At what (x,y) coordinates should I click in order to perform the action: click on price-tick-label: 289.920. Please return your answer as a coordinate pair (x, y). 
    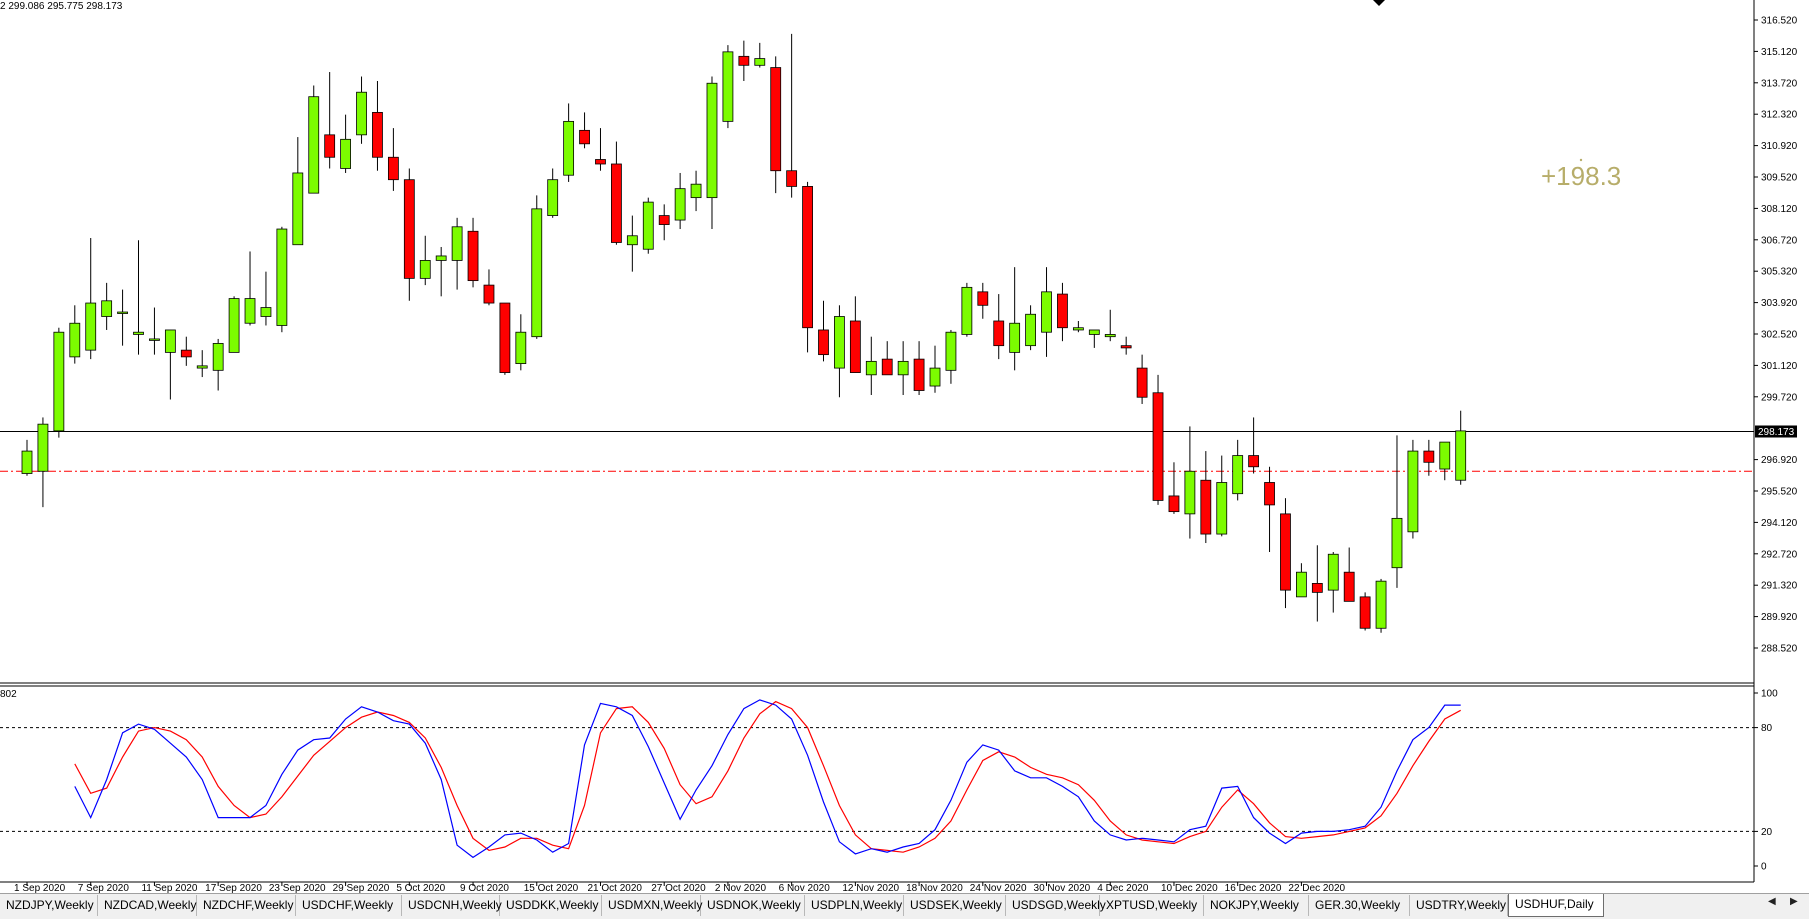
    Looking at the image, I should click on (1779, 617).